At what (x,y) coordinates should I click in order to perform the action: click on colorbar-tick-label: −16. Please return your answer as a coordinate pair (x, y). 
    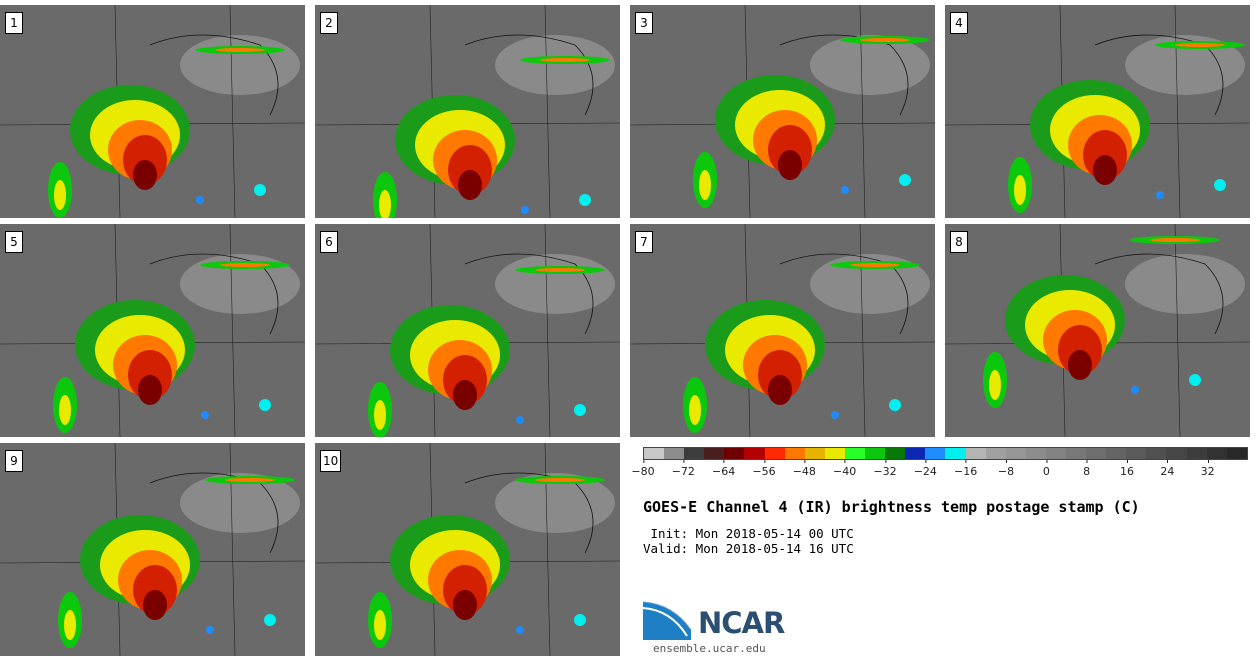
    Looking at the image, I should click on (965, 469).